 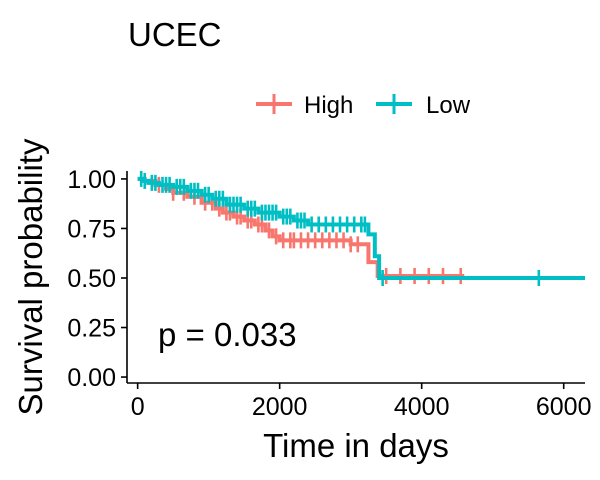 What do you see at coordinates (91, 229) in the screenshot?
I see `y-tick-label: 0.75` at bounding box center [91, 229].